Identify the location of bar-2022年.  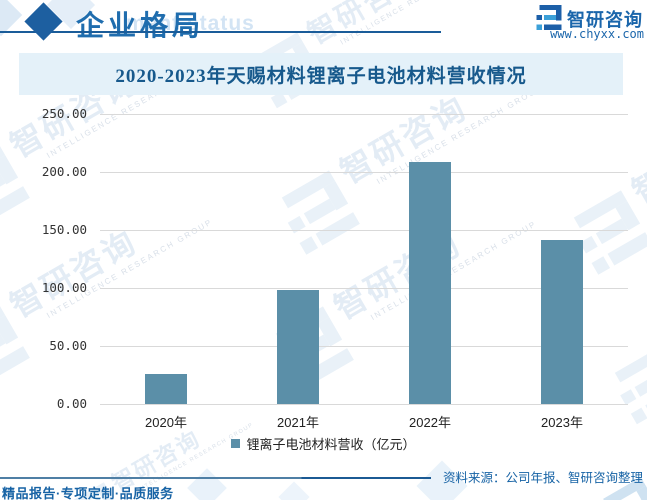
(430, 283).